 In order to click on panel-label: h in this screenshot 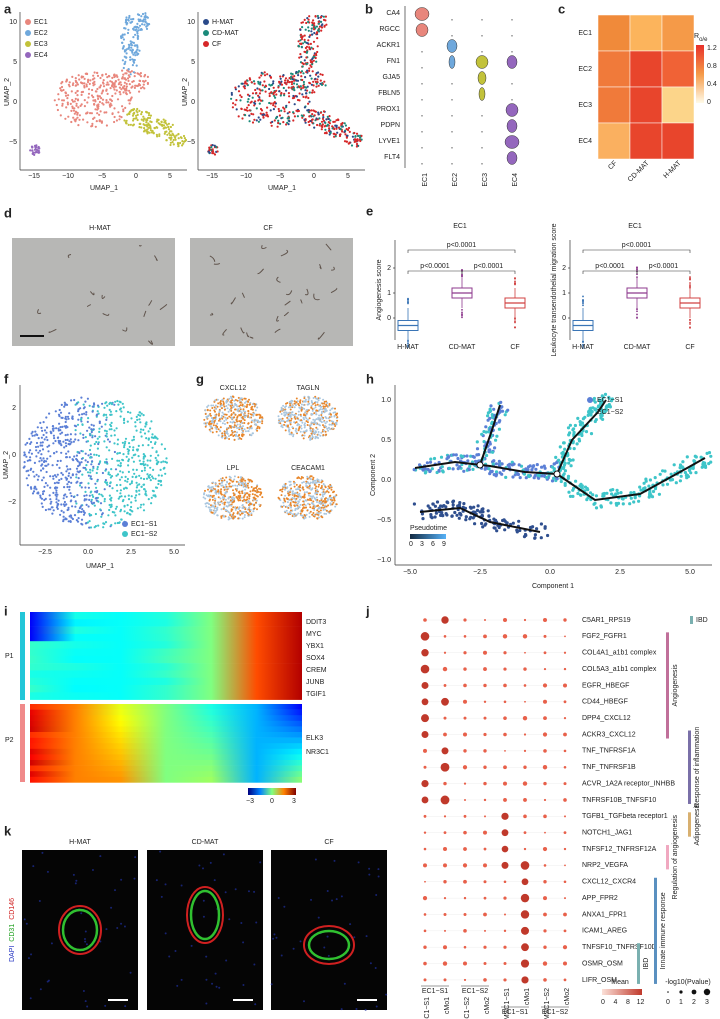, I will do `click(370, 378)`.